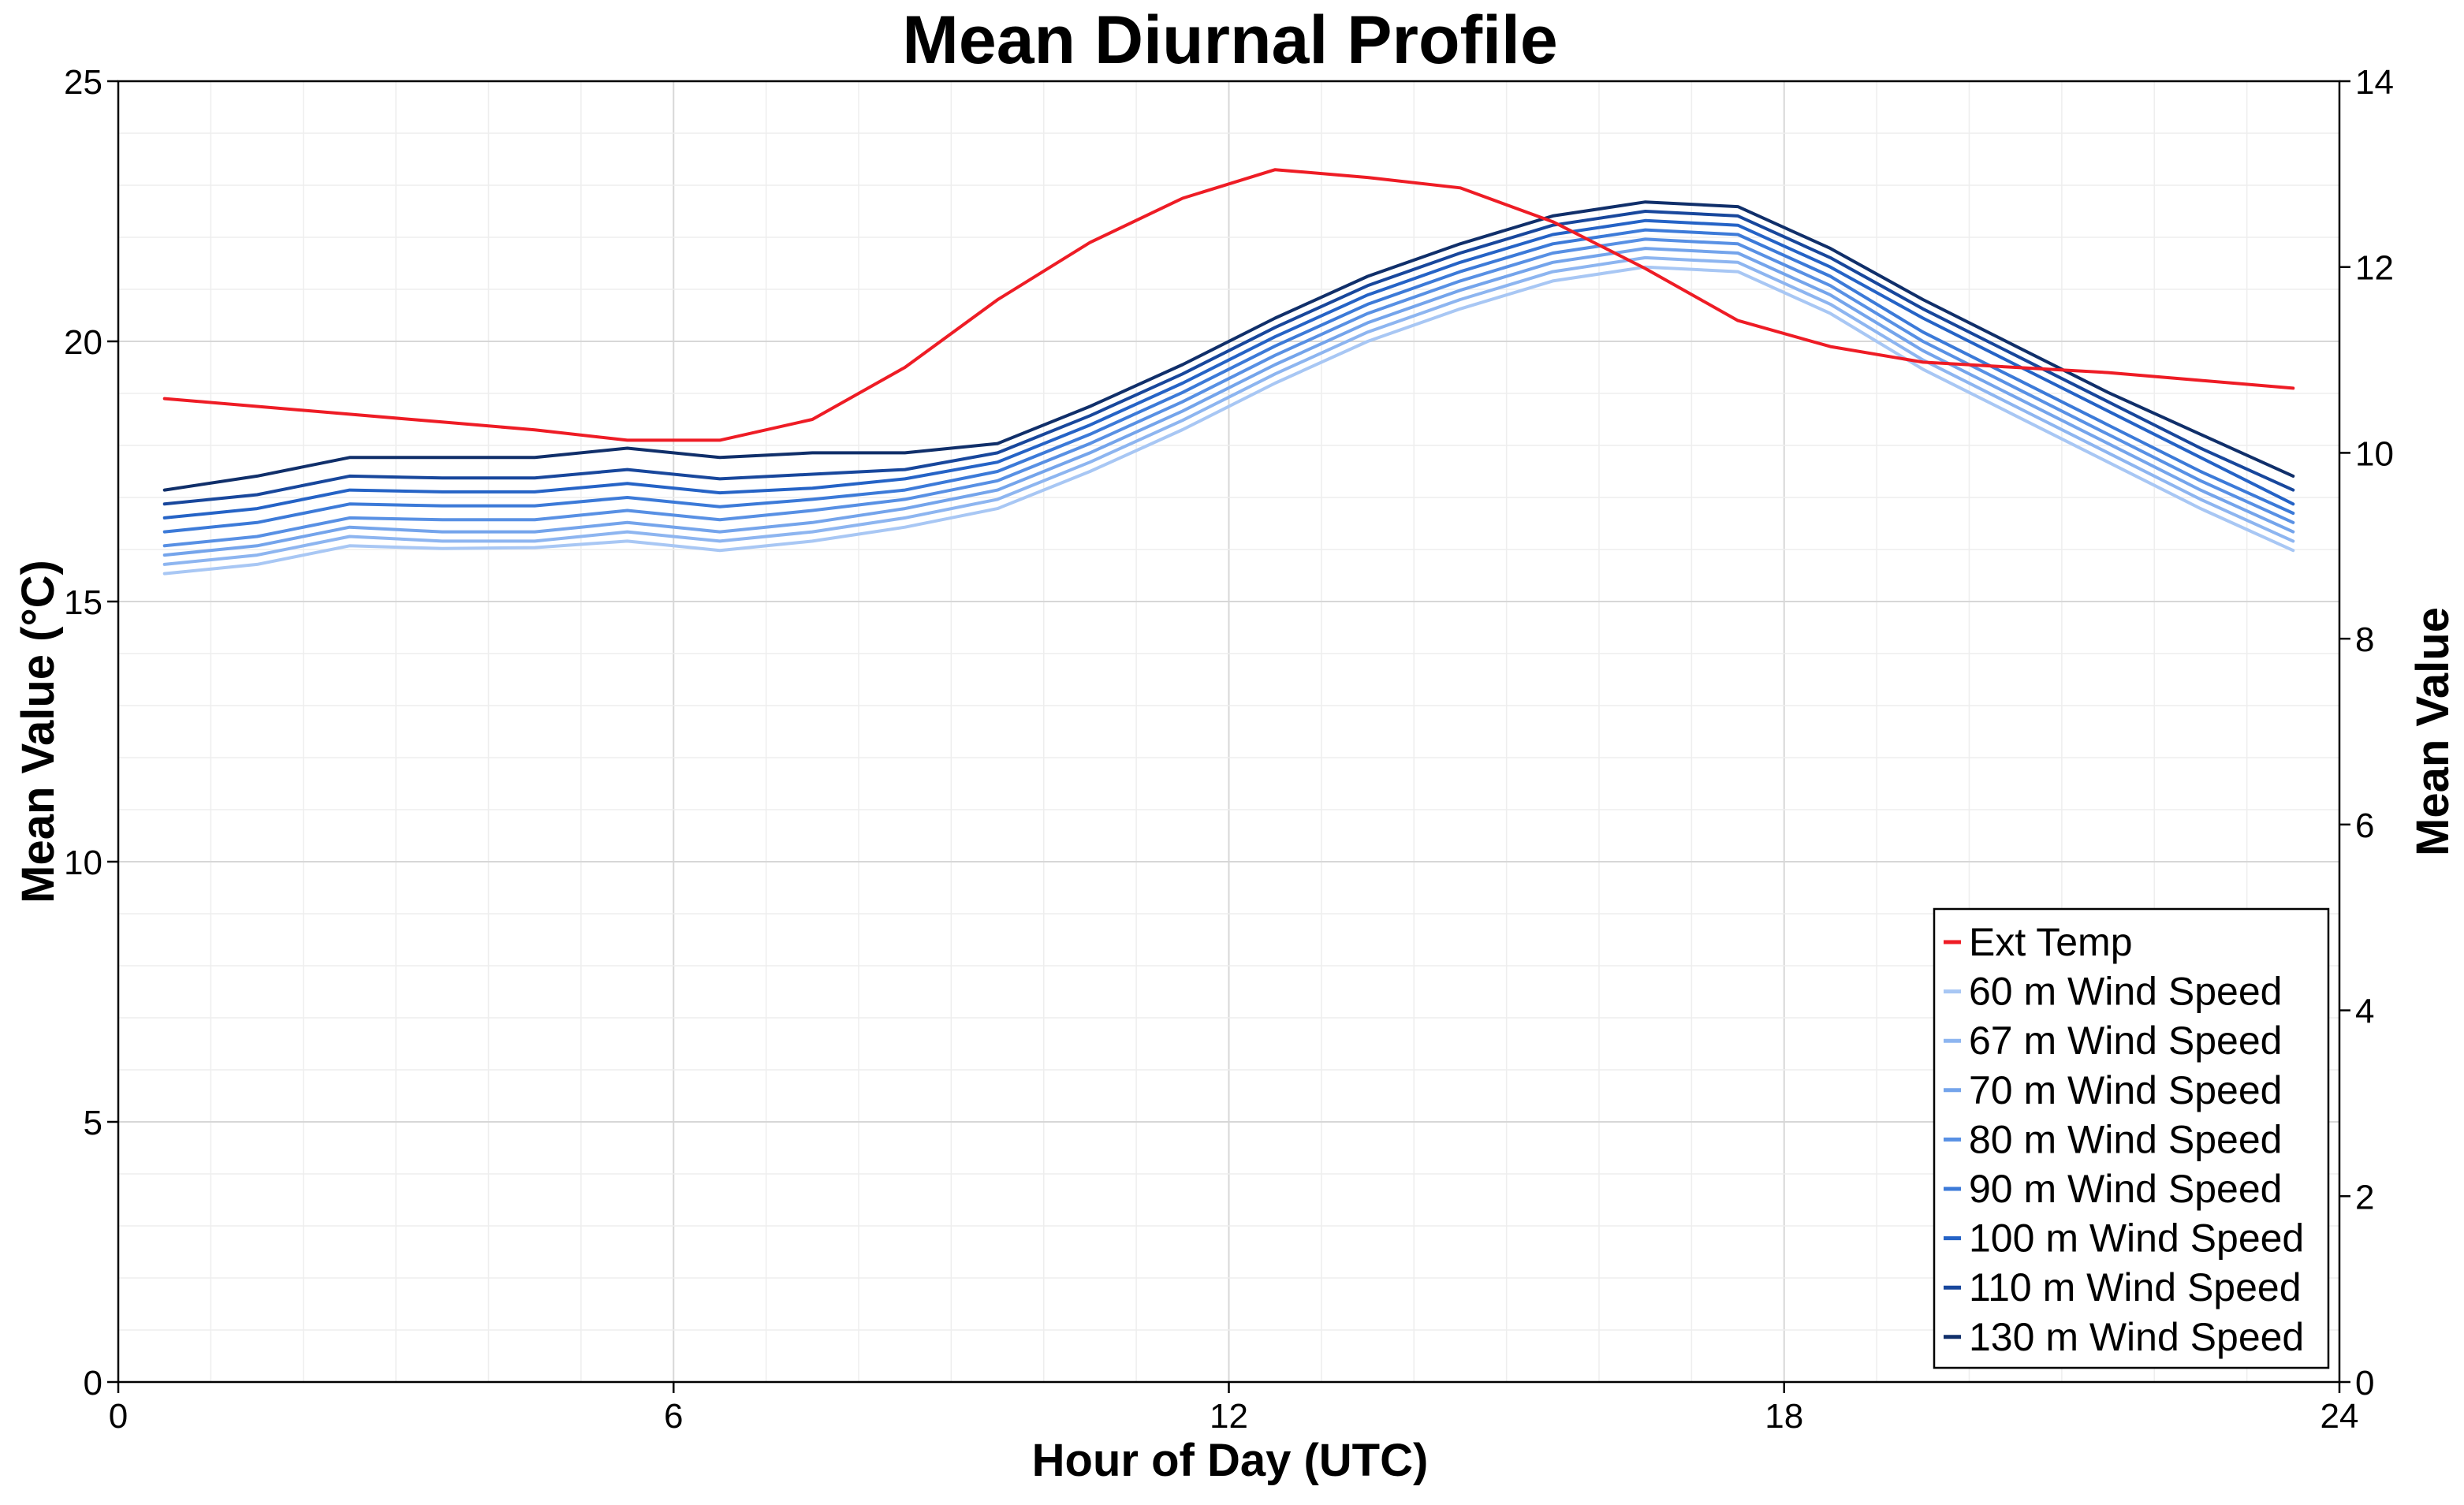 This screenshot has height=1505, width=2464. I want to click on y-axis-right-label: Mean Value, so click(2432, 731).